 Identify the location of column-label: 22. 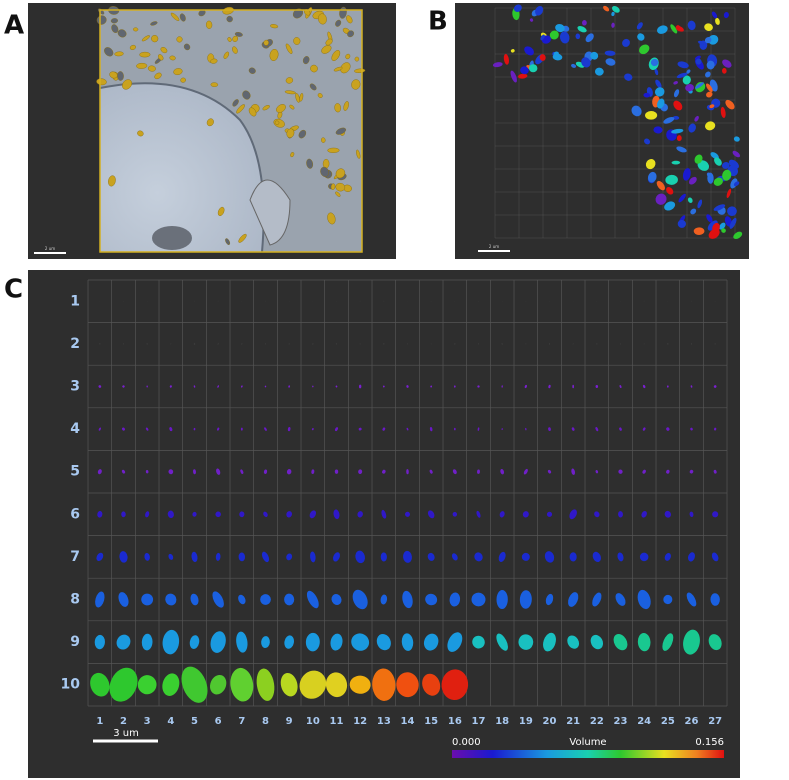
(597, 721).